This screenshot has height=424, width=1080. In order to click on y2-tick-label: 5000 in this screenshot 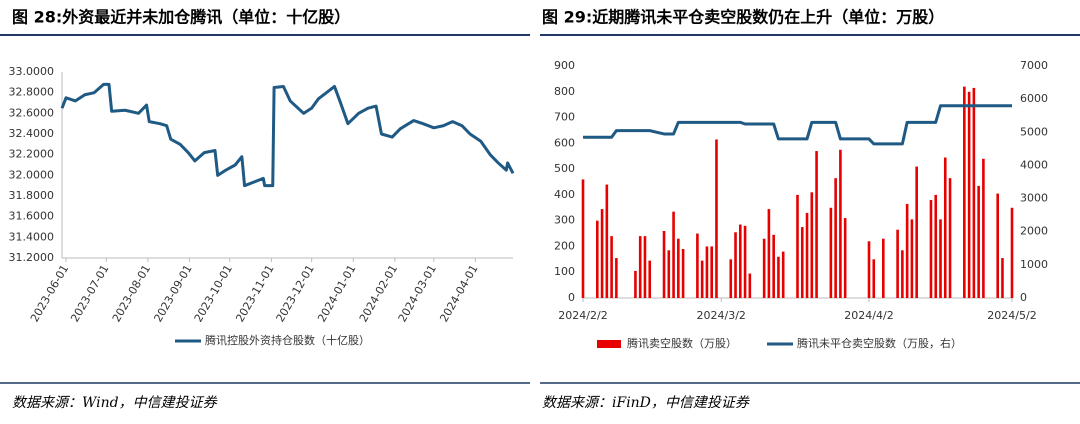, I will do `click(1034, 131)`.